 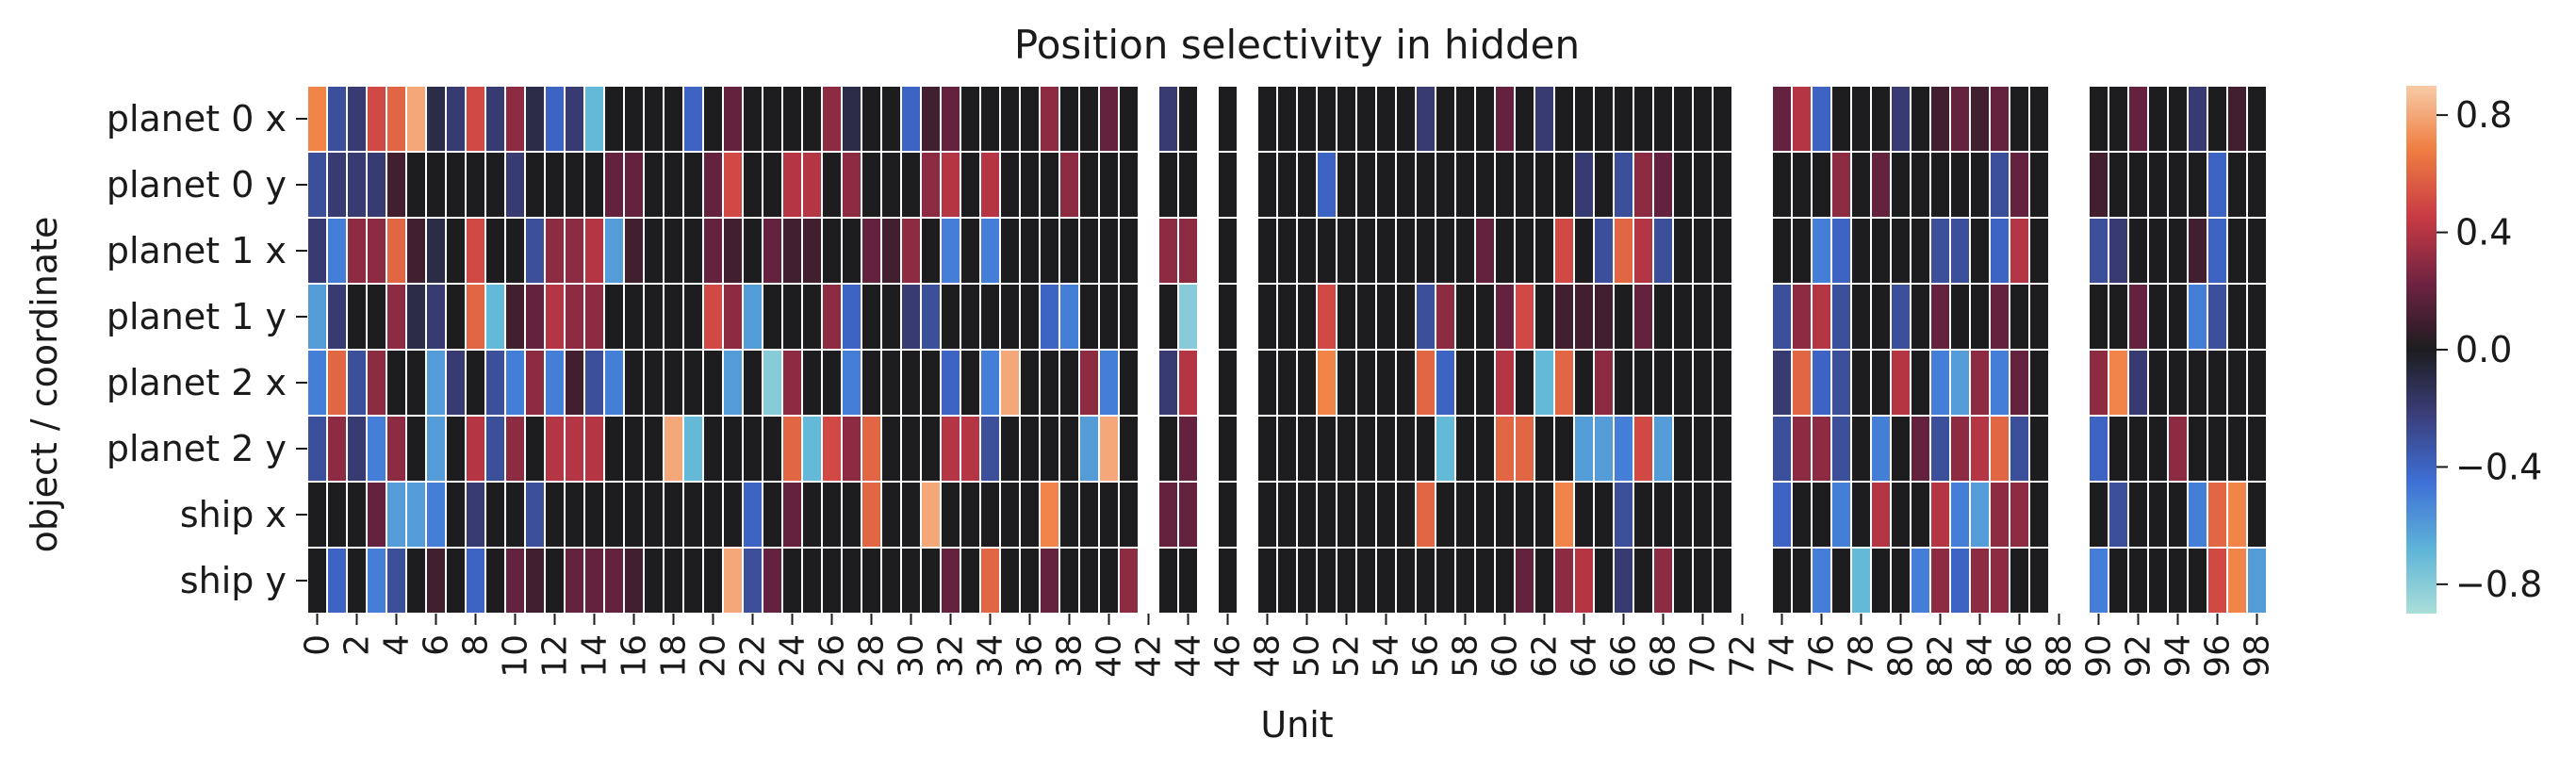 What do you see at coordinates (1228, 656) in the screenshot?
I see `x-tick-label: 46` at bounding box center [1228, 656].